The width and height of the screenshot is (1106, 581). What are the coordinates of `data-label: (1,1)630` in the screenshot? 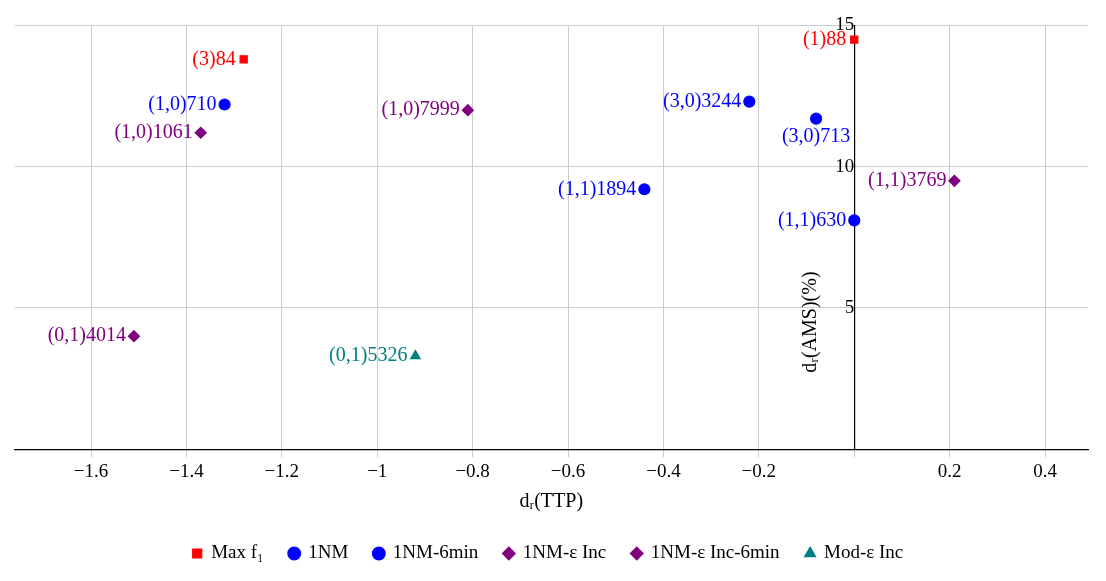 It's located at (812, 219).